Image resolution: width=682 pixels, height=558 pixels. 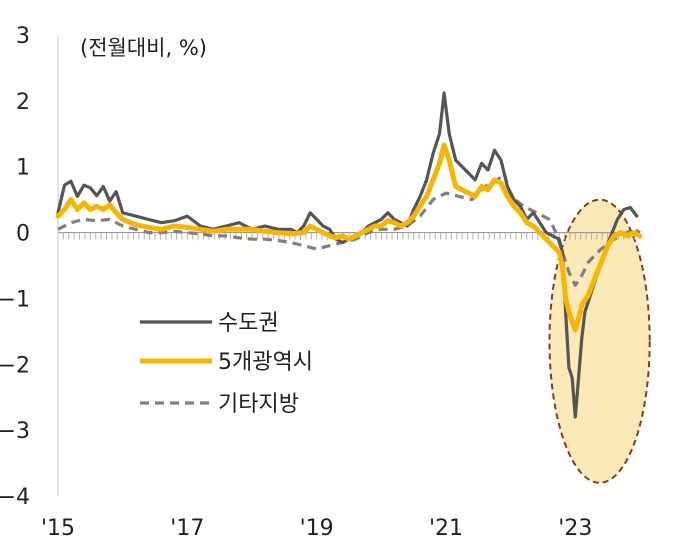 What do you see at coordinates (23, 102) in the screenshot?
I see `y-tick-label: 2` at bounding box center [23, 102].